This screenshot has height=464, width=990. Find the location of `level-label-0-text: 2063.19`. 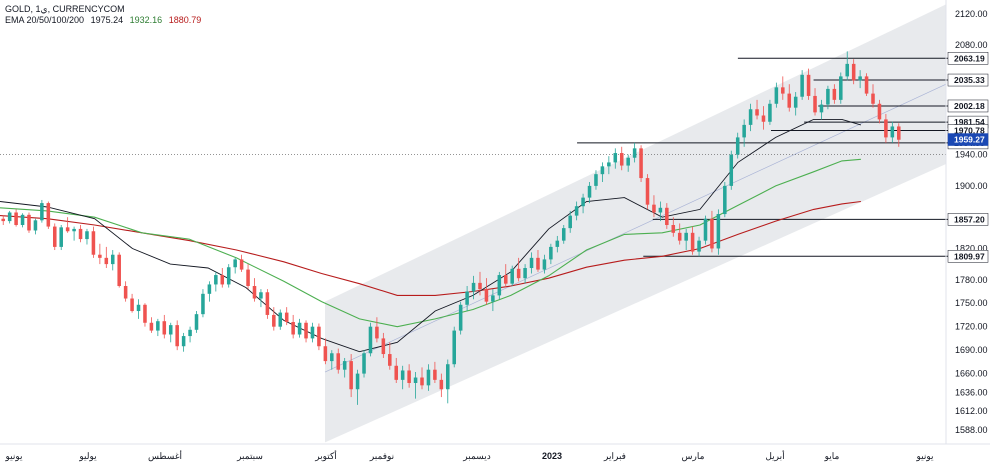

level-label-0-text: 2063.19 is located at coordinates (969, 58).